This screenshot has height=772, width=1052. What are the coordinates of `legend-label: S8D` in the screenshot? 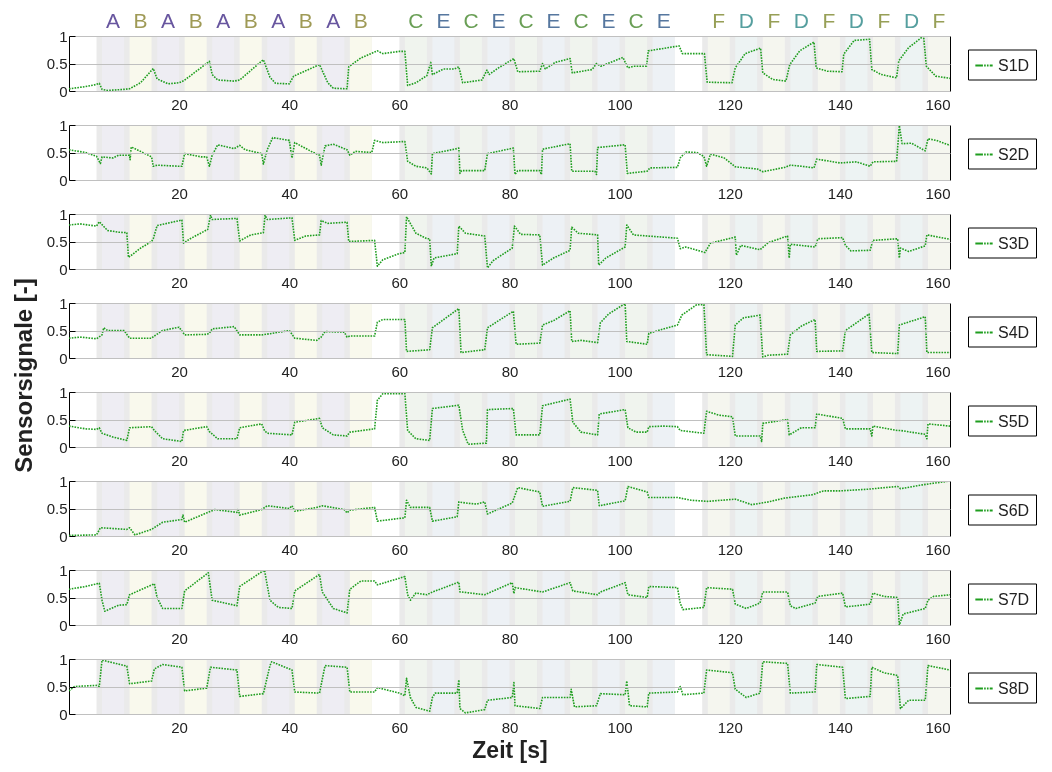 It's located at (1014, 688).